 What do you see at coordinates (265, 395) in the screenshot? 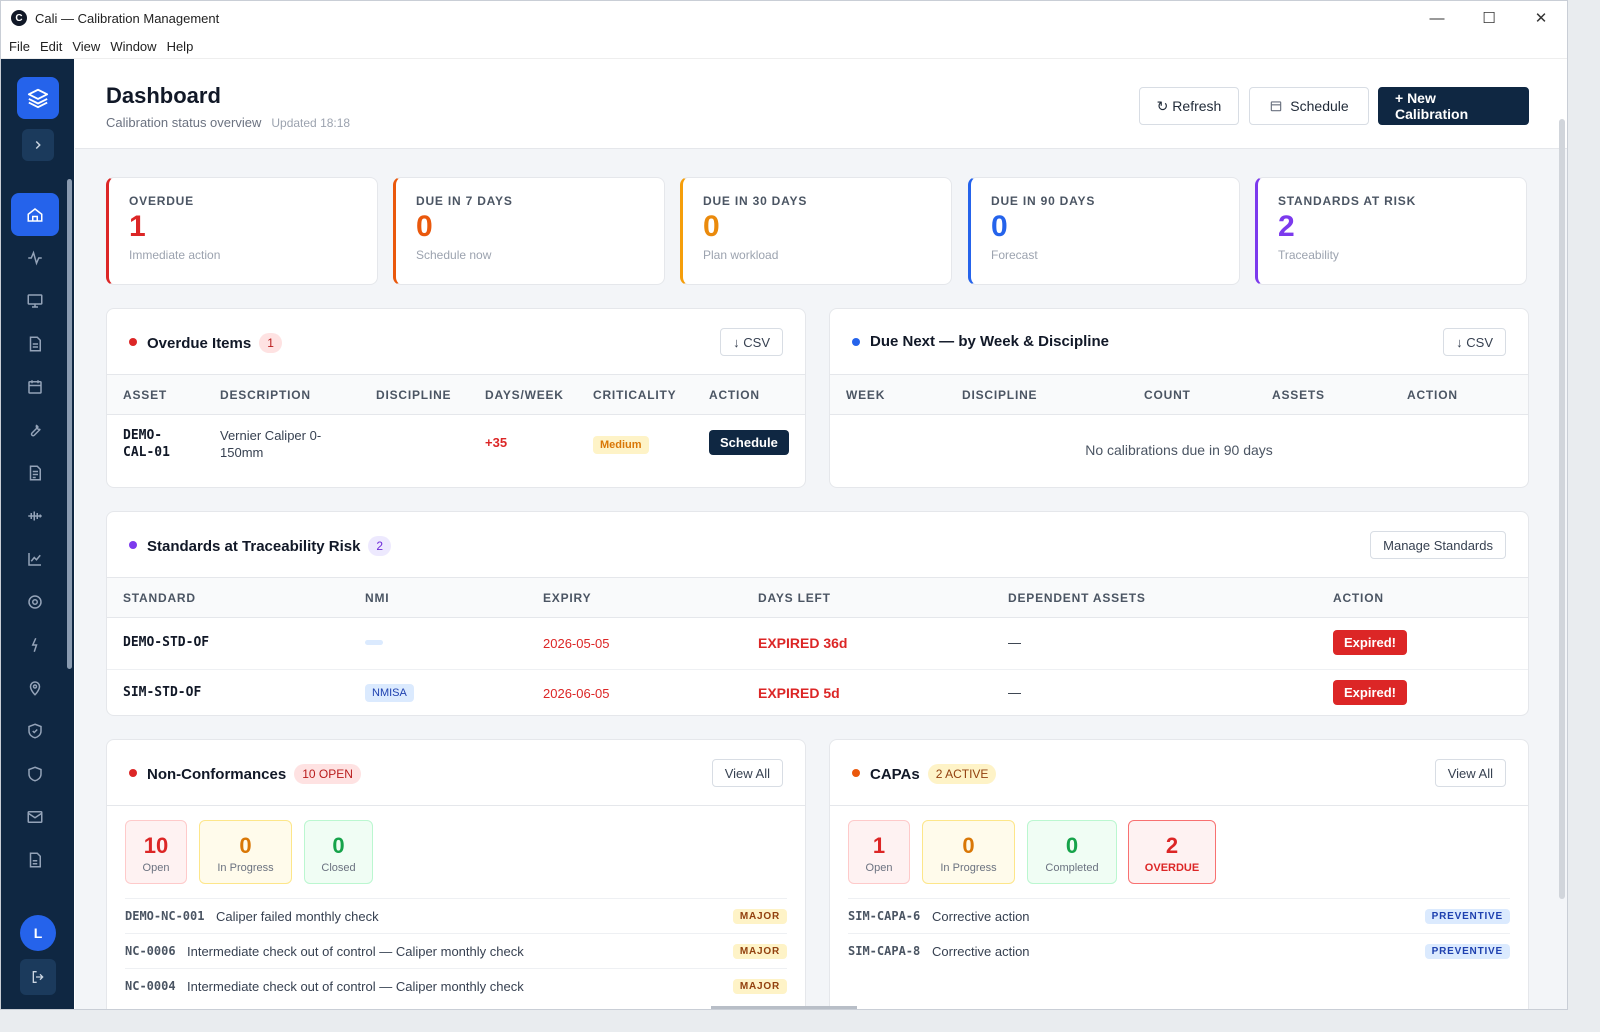
I see `col-description: DESCRIPTION` at bounding box center [265, 395].